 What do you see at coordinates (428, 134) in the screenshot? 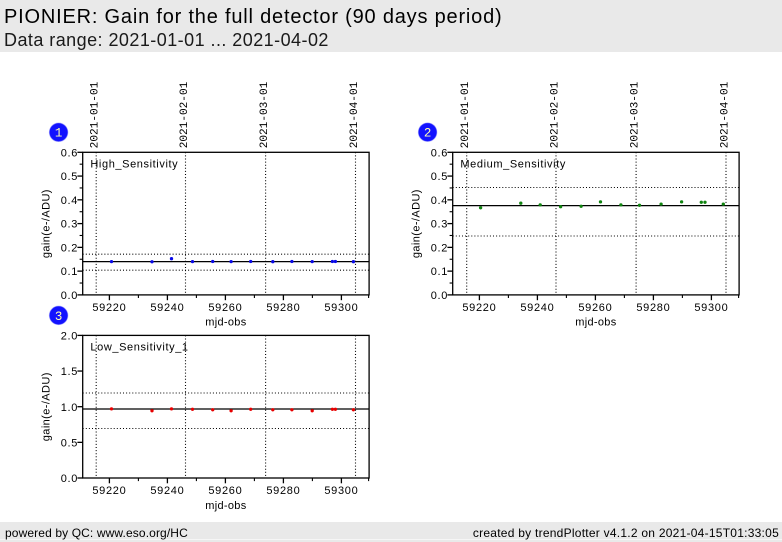
I see `svg-text: 2` at bounding box center [428, 134].